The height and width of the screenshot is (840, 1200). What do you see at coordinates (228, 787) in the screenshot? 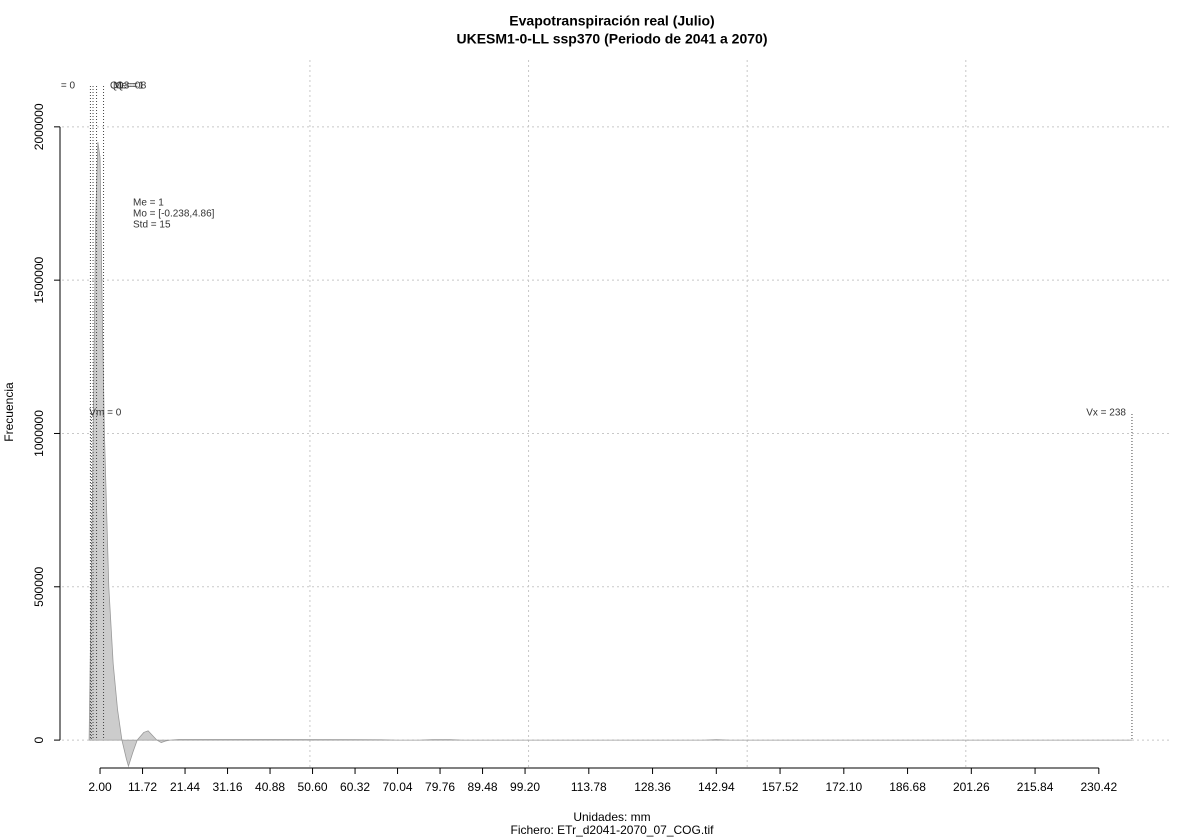
I see `x-tick-label: 31.16` at bounding box center [228, 787].